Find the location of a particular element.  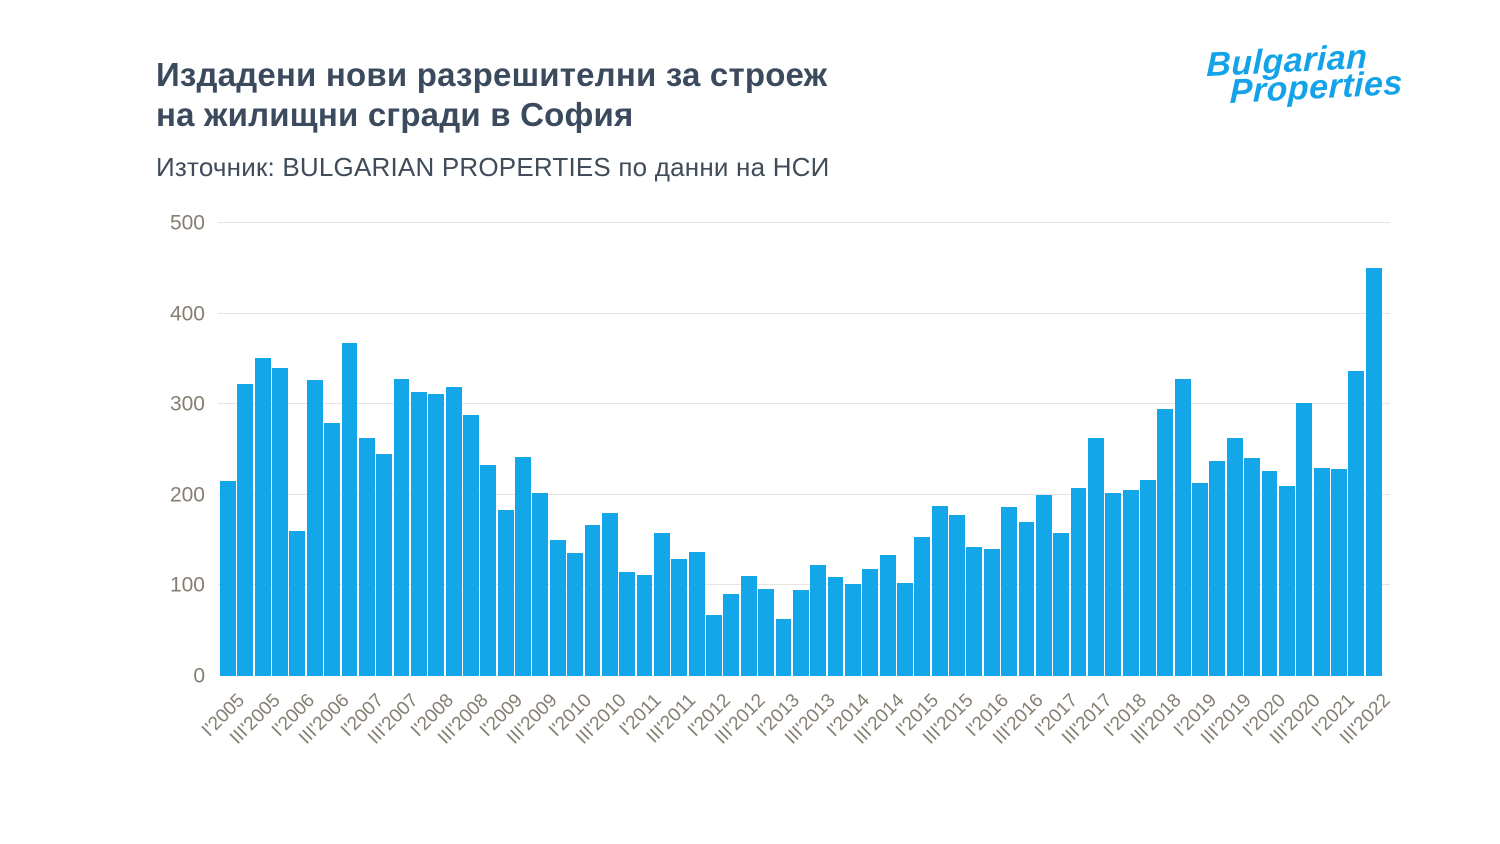

y-tick-label-400: 400 is located at coordinates (187, 314).